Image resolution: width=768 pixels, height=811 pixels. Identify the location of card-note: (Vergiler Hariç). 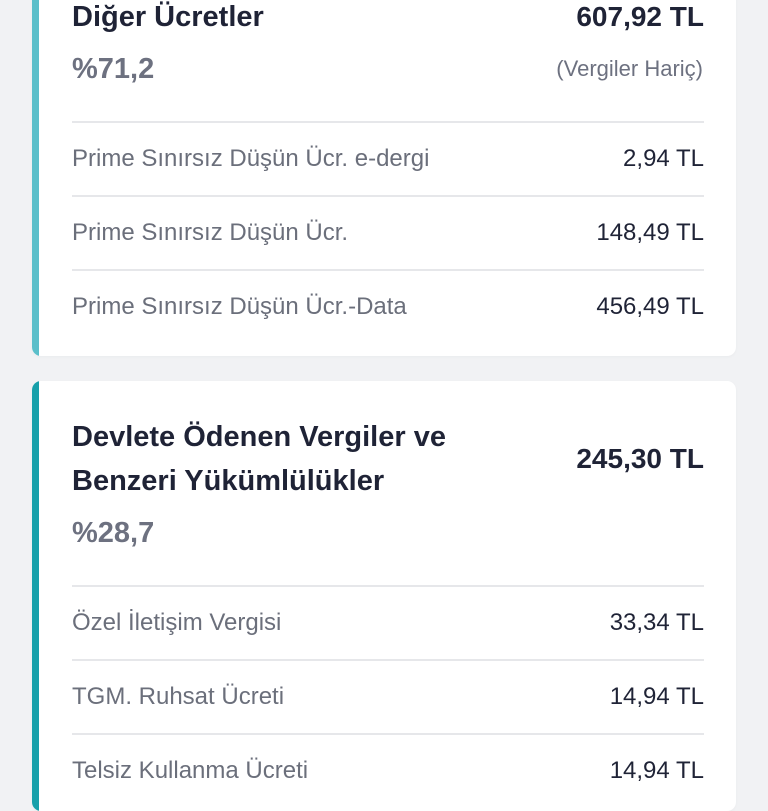
(629, 68).